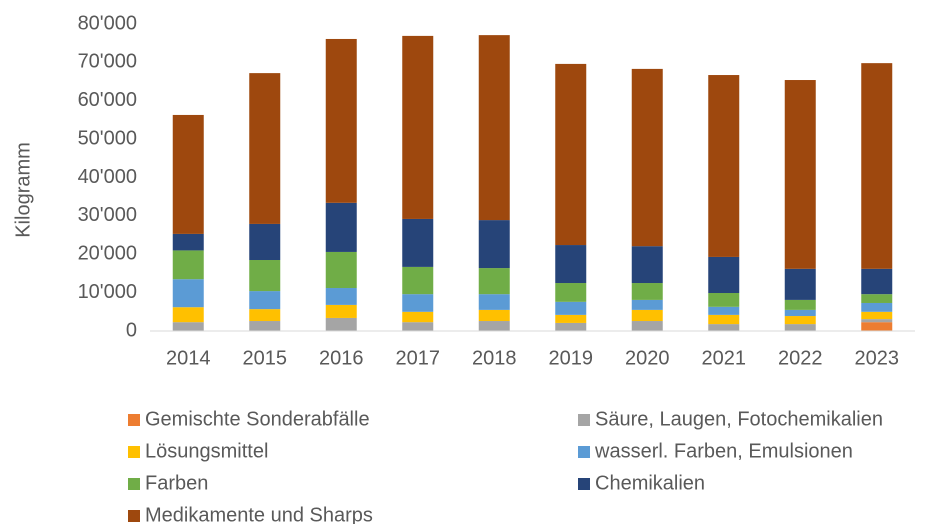 This screenshot has height=524, width=946. I want to click on x-tick-label: 2019, so click(571, 358).